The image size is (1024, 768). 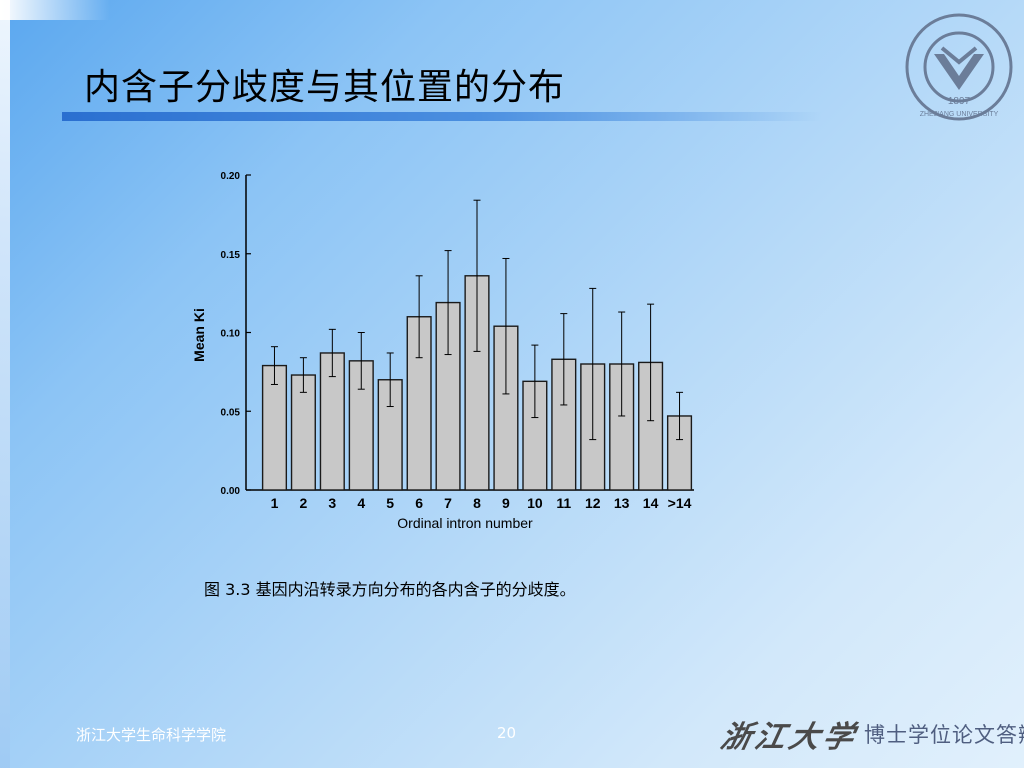 I want to click on x-axis-label: Ordinal intron number, so click(x=465, y=523).